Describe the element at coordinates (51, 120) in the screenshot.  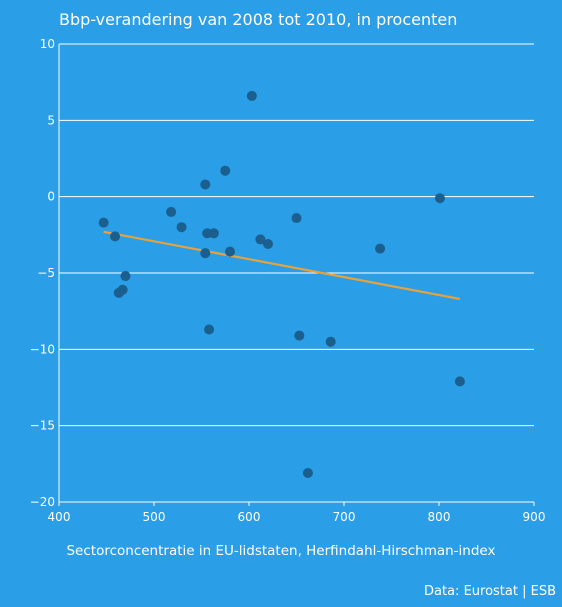
I see `y-tick-label: 5` at that location.